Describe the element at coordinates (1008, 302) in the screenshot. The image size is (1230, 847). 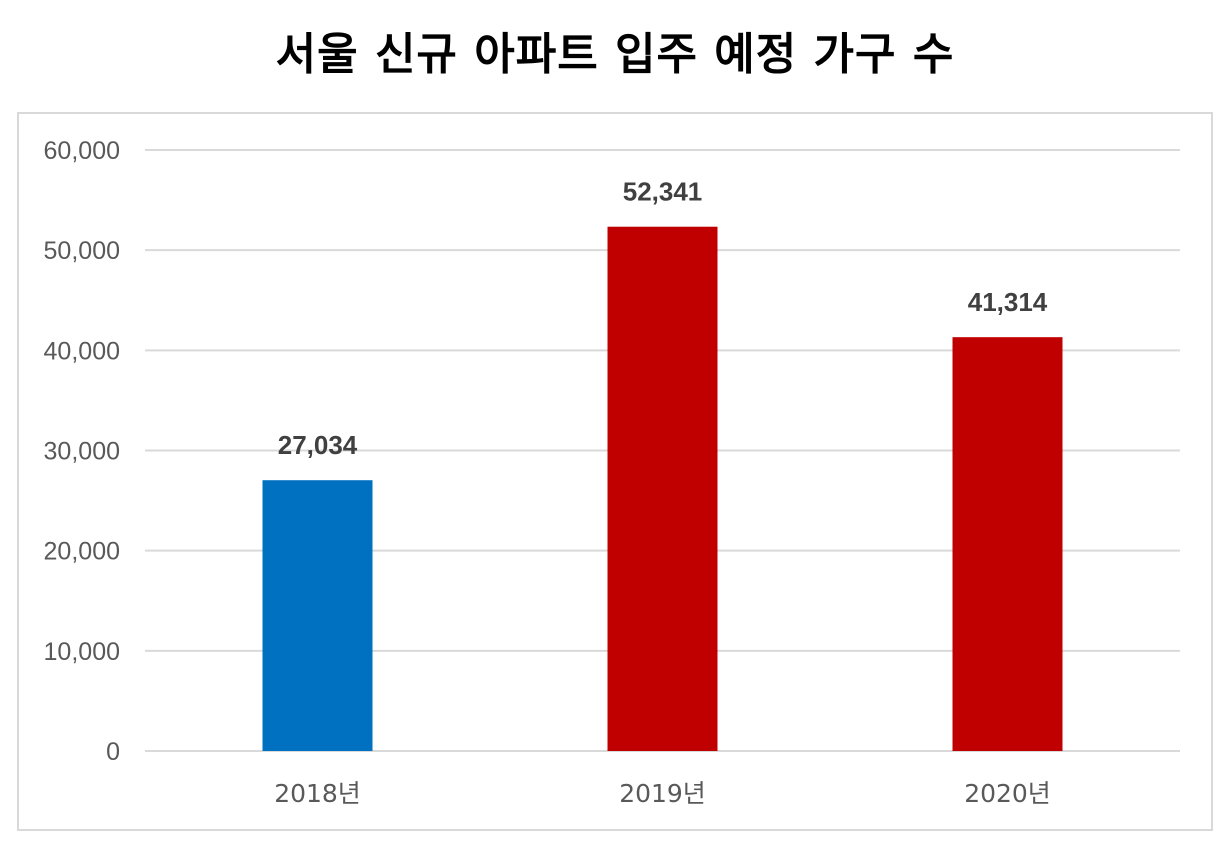
I see `data-label: 41,314` at that location.